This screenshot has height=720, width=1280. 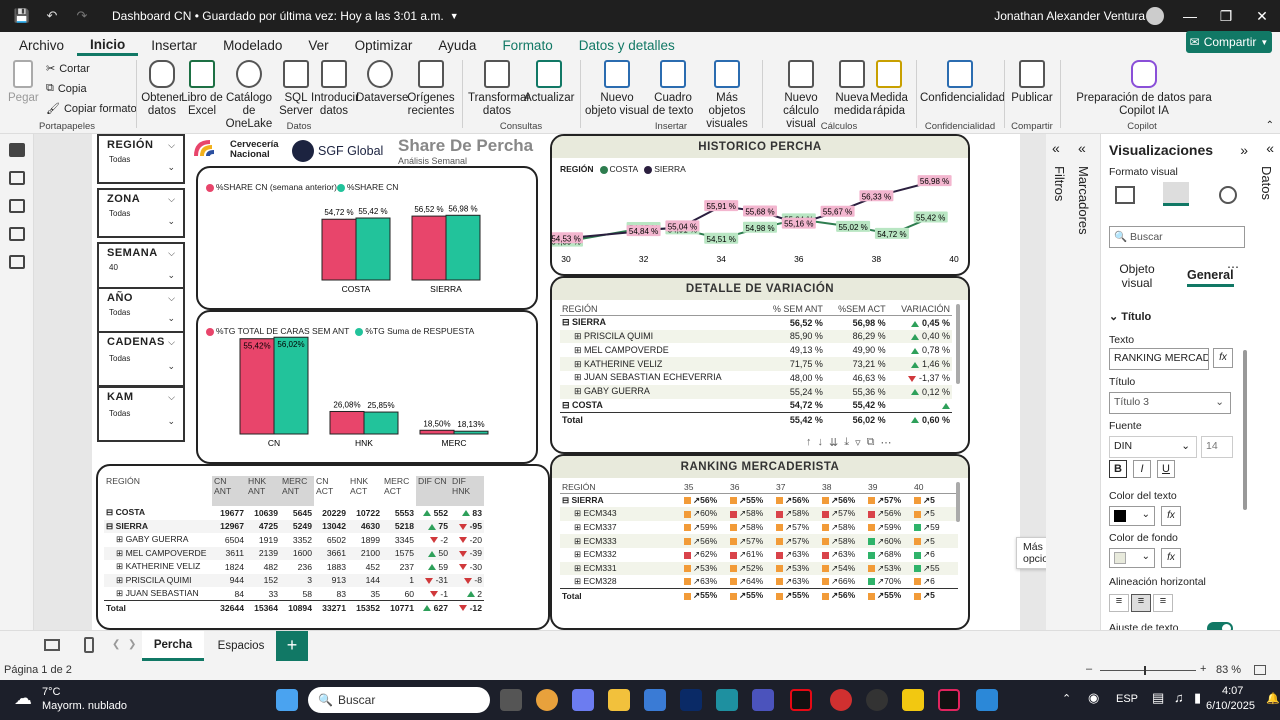 What do you see at coordinates (827, 486) in the screenshot?
I see `column-header: 38` at bounding box center [827, 486].